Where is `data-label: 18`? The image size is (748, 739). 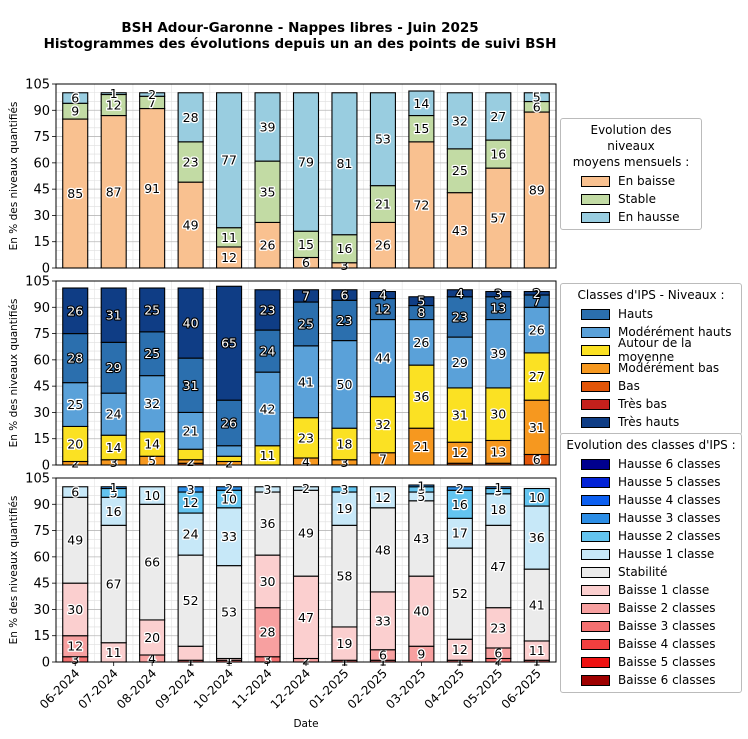
data-label: 18 is located at coordinates (498, 509).